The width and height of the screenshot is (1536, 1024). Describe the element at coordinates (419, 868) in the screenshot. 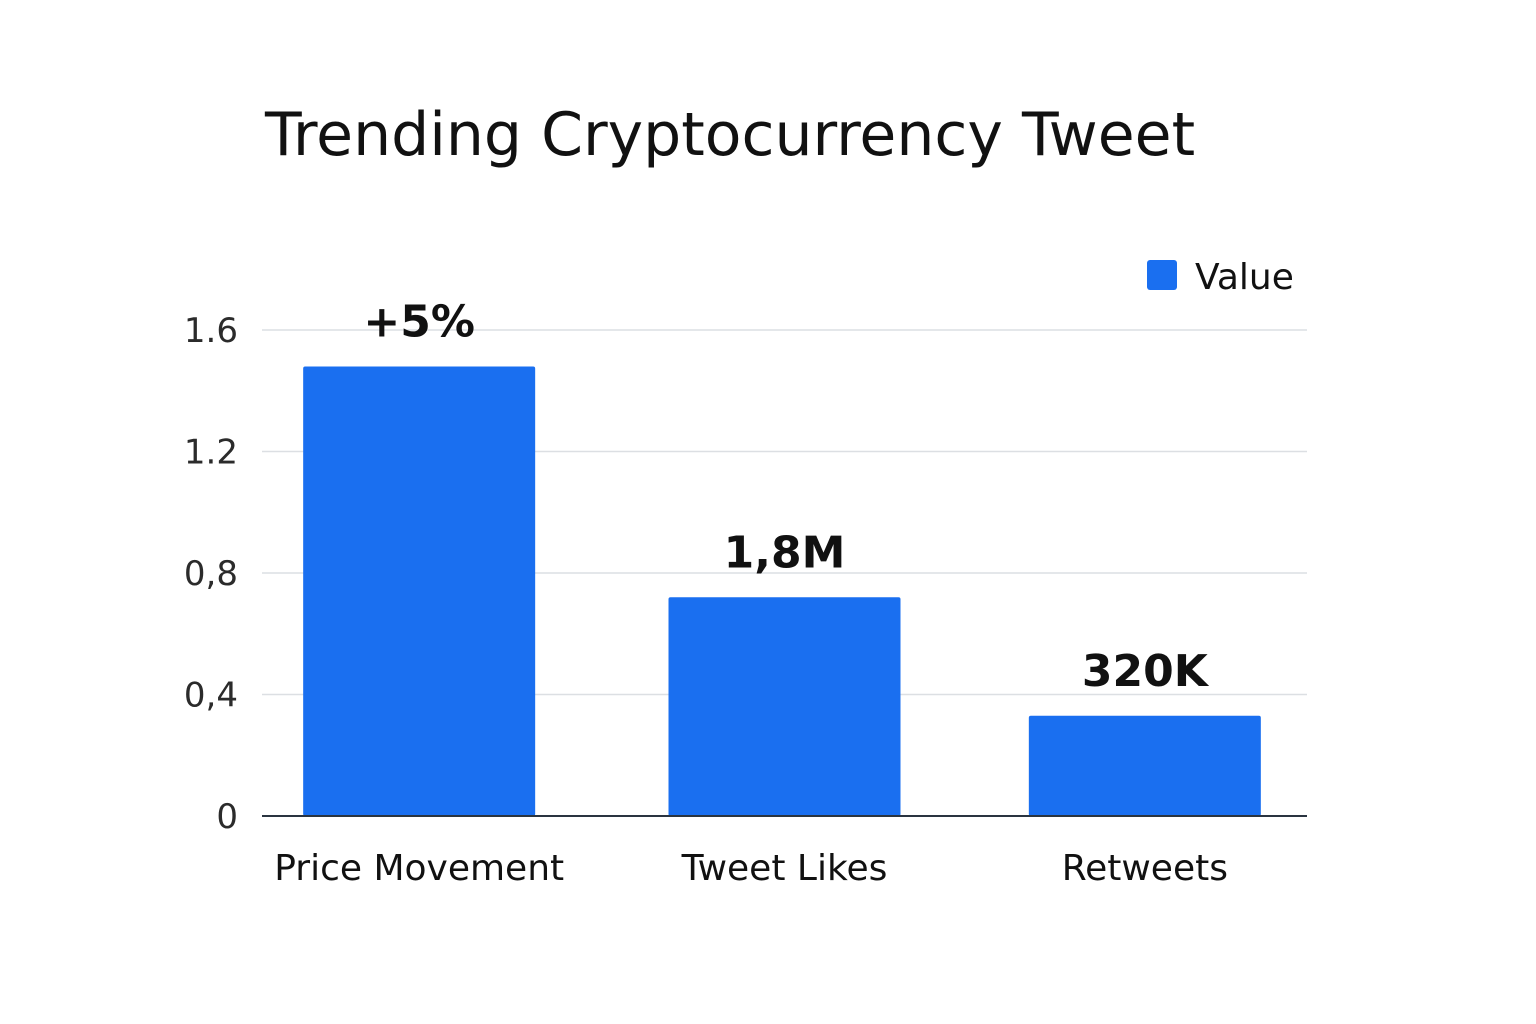

I see `x-category-label: Price Movement` at that location.